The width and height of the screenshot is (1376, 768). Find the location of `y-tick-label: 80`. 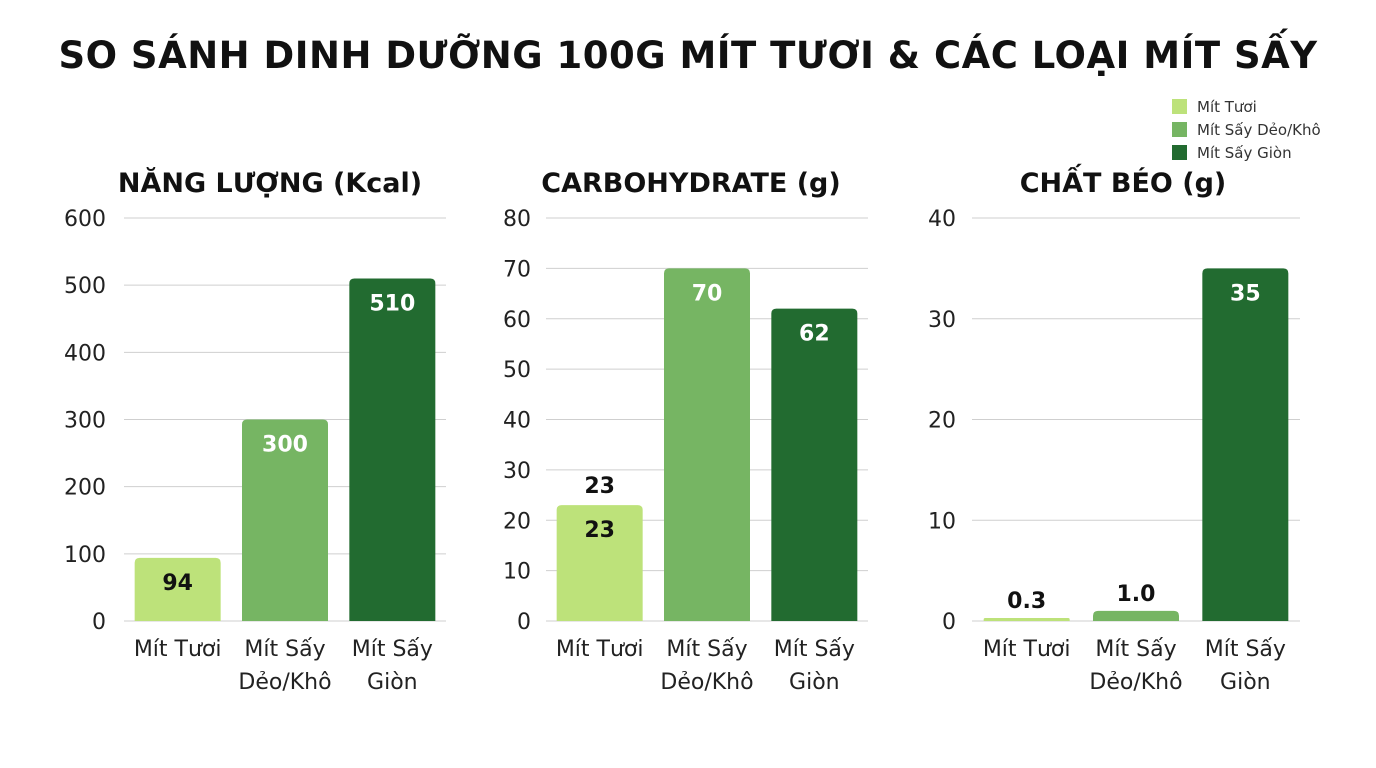

y-tick-label: 80 is located at coordinates (517, 219).